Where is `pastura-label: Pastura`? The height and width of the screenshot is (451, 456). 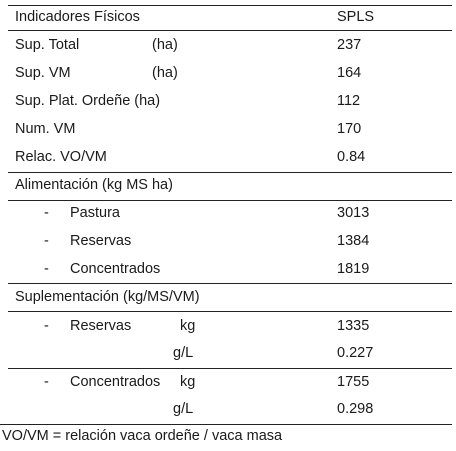 pastura-label: Pastura is located at coordinates (95, 213).